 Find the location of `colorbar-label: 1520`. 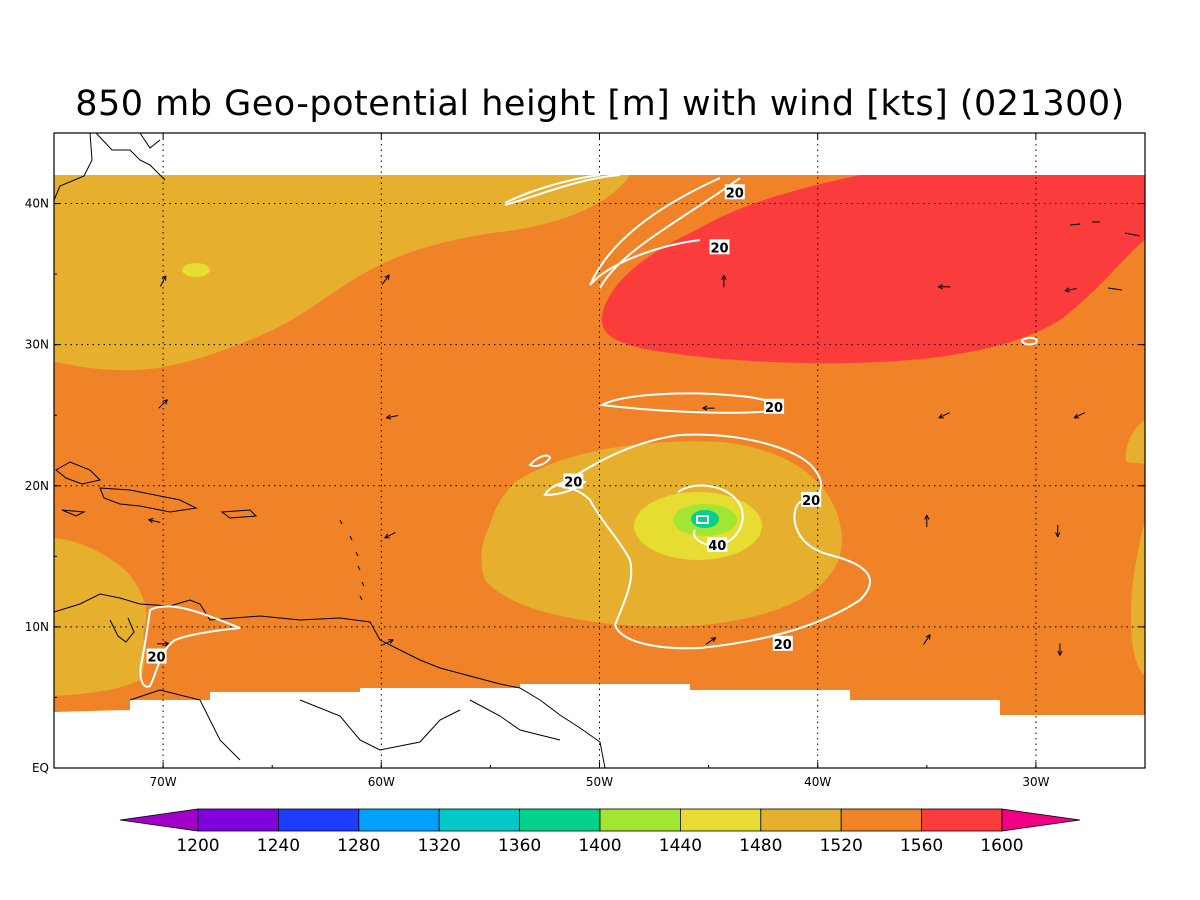

colorbar-label: 1520 is located at coordinates (841, 846).